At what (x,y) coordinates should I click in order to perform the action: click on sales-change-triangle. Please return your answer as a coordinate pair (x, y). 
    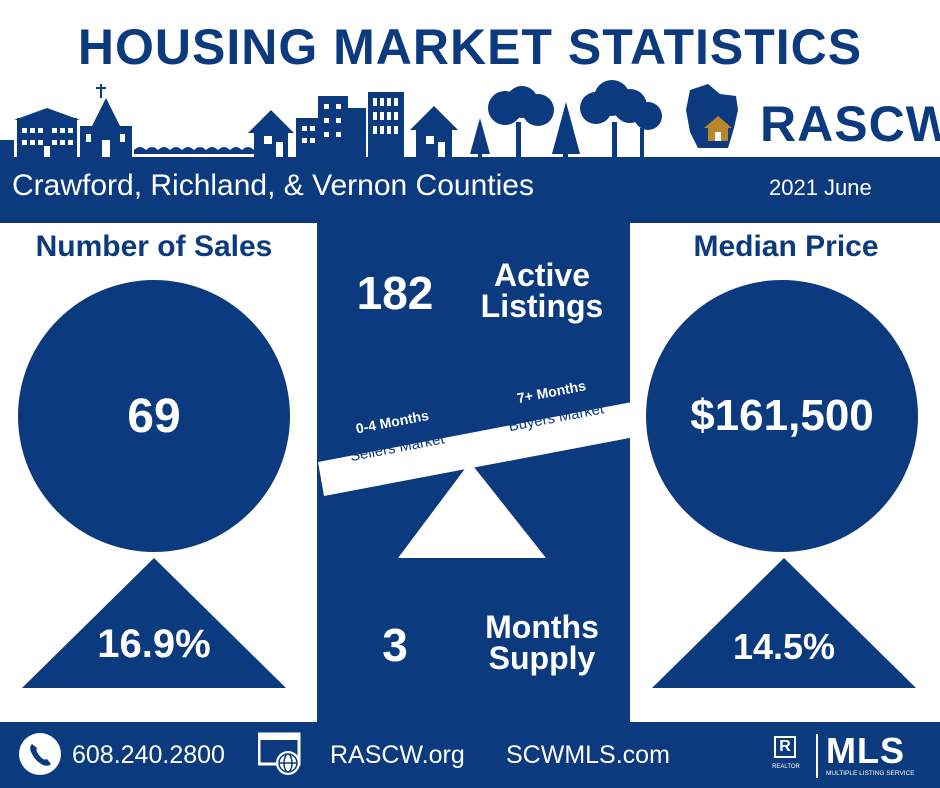
    Looking at the image, I should click on (154, 623).